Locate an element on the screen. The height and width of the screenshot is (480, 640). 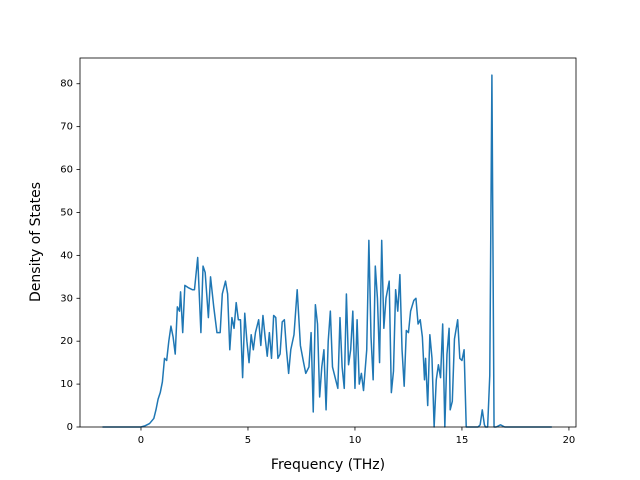
x-tick-label: 5 is located at coordinates (248, 440).